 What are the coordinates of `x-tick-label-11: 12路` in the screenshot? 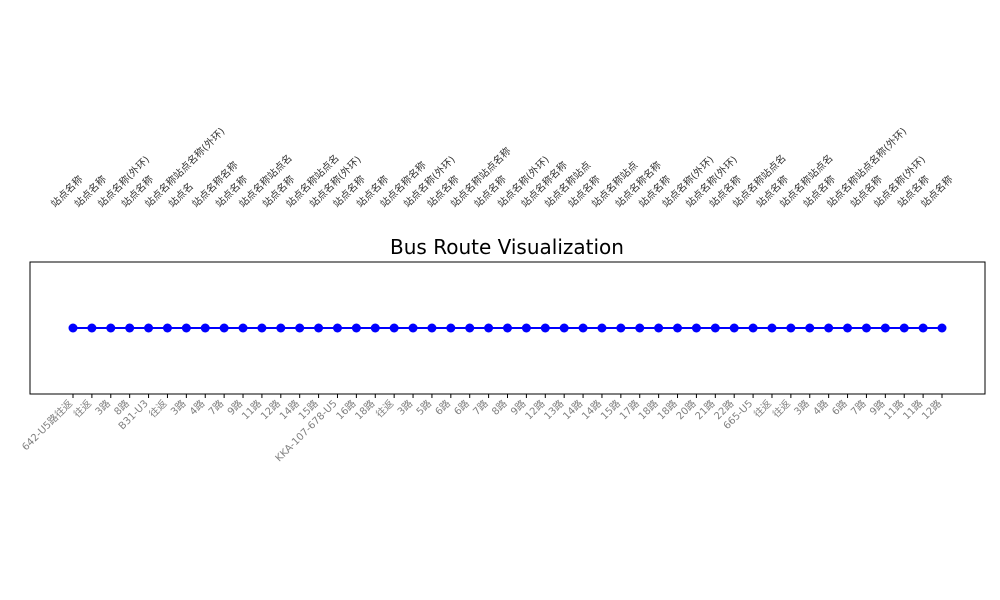 It's located at (270, 409).